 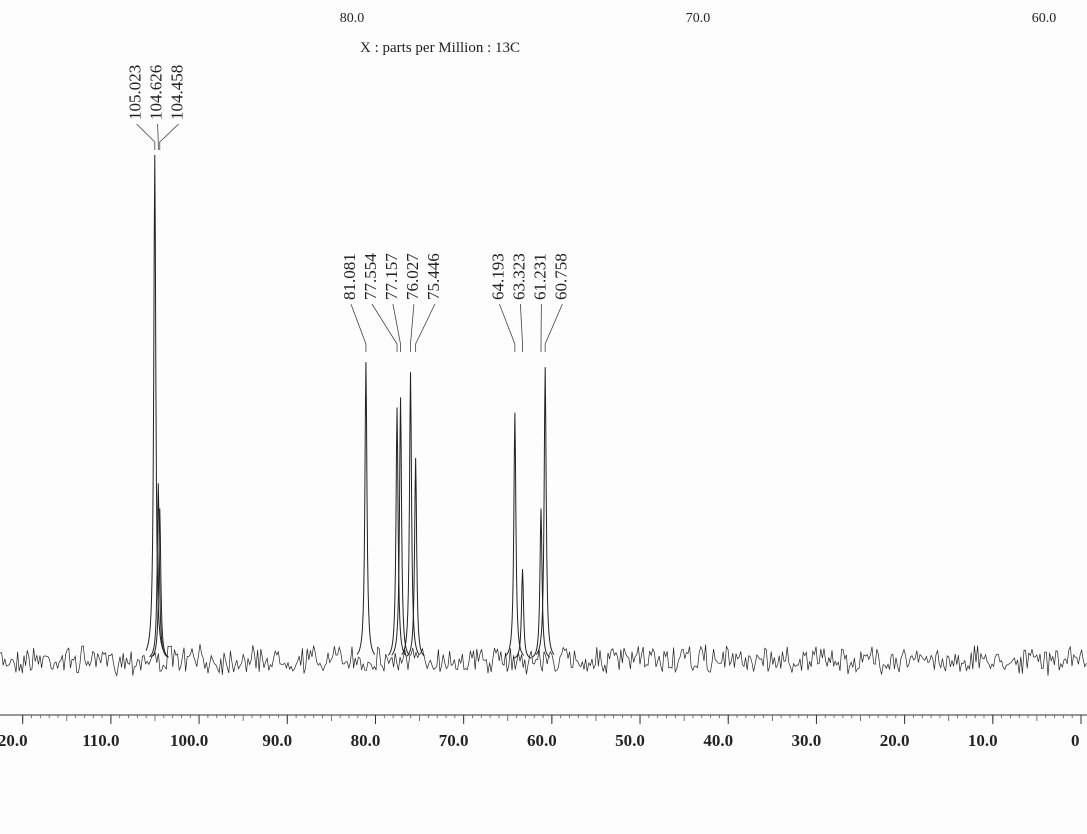 What do you see at coordinates (630, 740) in the screenshot?
I see `x-tick-label: 50.0` at bounding box center [630, 740].